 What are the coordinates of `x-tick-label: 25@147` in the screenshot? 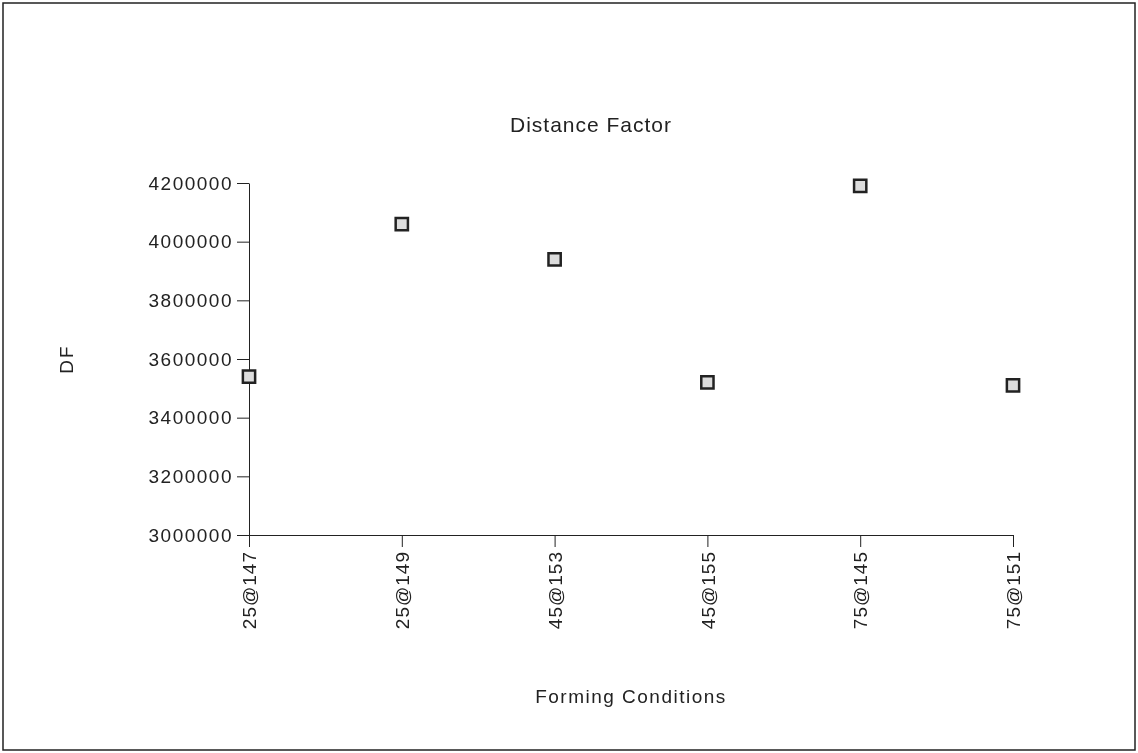 It's located at (250, 590).